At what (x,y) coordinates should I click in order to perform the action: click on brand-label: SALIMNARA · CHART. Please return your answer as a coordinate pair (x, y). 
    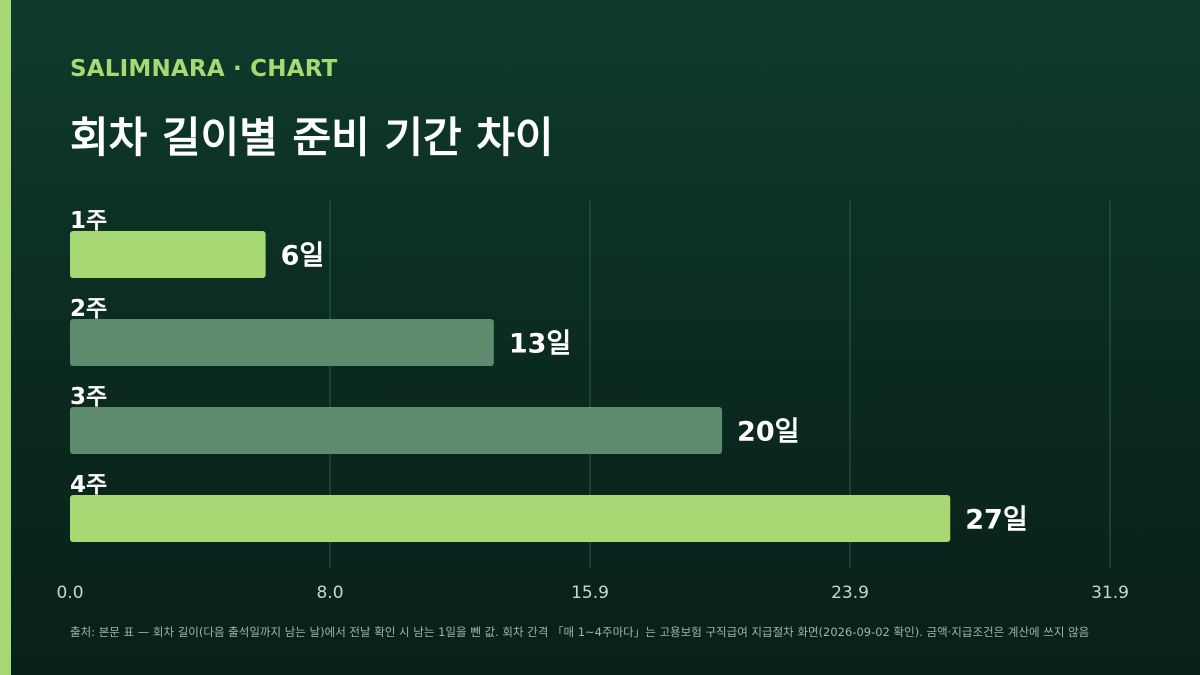
    Looking at the image, I should click on (204, 69).